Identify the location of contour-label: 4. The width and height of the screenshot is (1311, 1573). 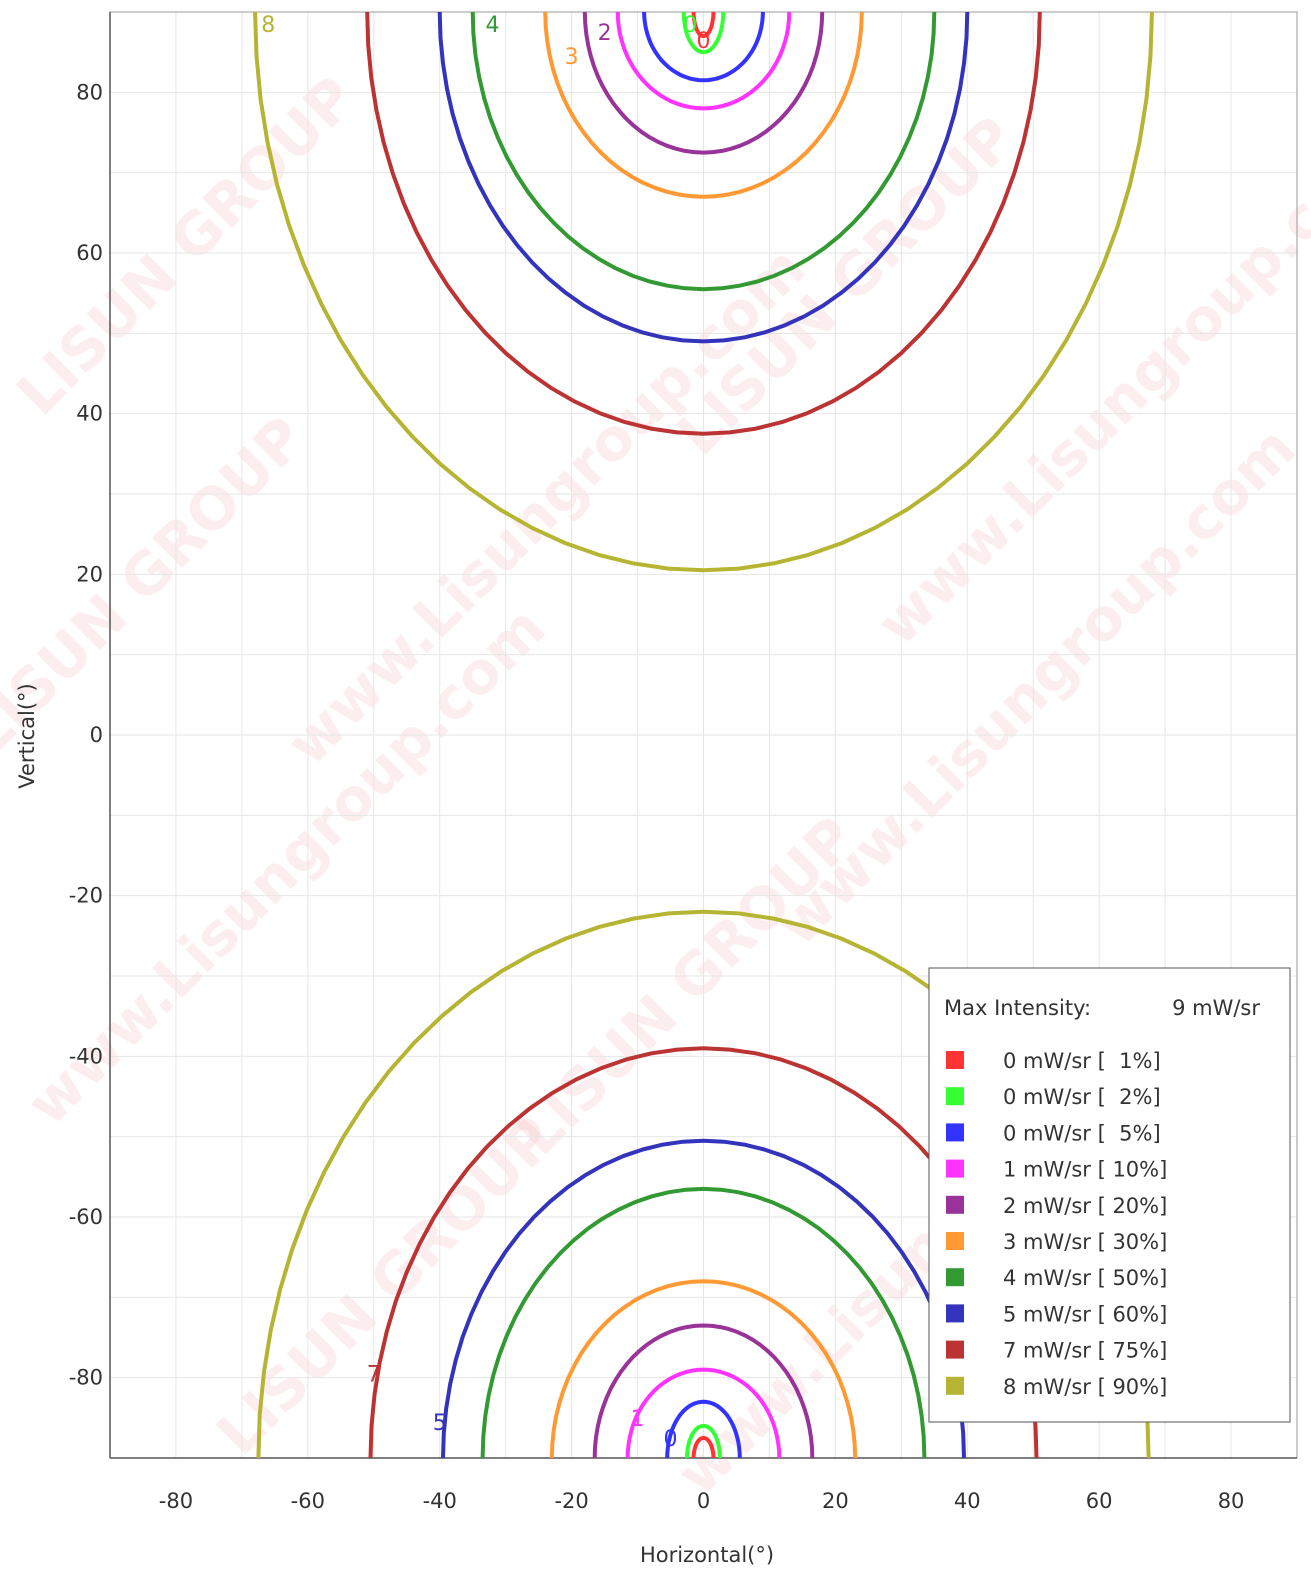
(492, 25).